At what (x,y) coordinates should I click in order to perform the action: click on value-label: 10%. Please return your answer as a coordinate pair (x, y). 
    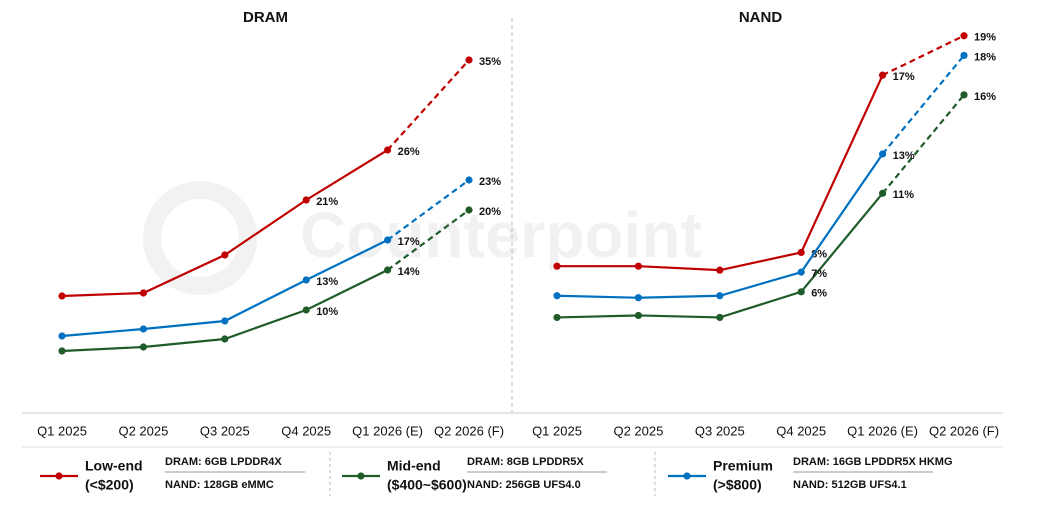
    Looking at the image, I should click on (327, 312).